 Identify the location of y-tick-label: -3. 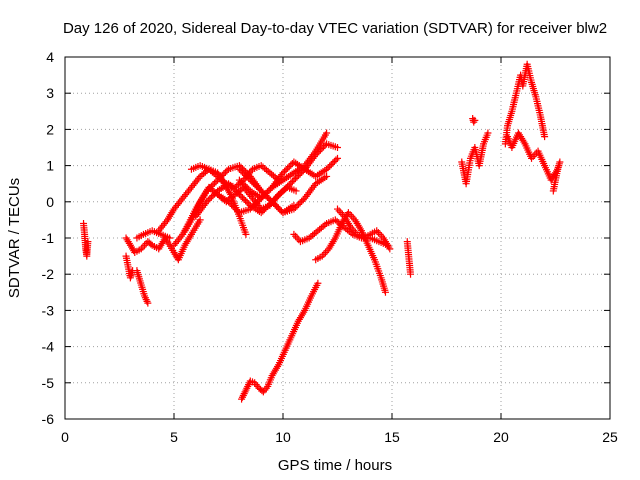
(48, 310).